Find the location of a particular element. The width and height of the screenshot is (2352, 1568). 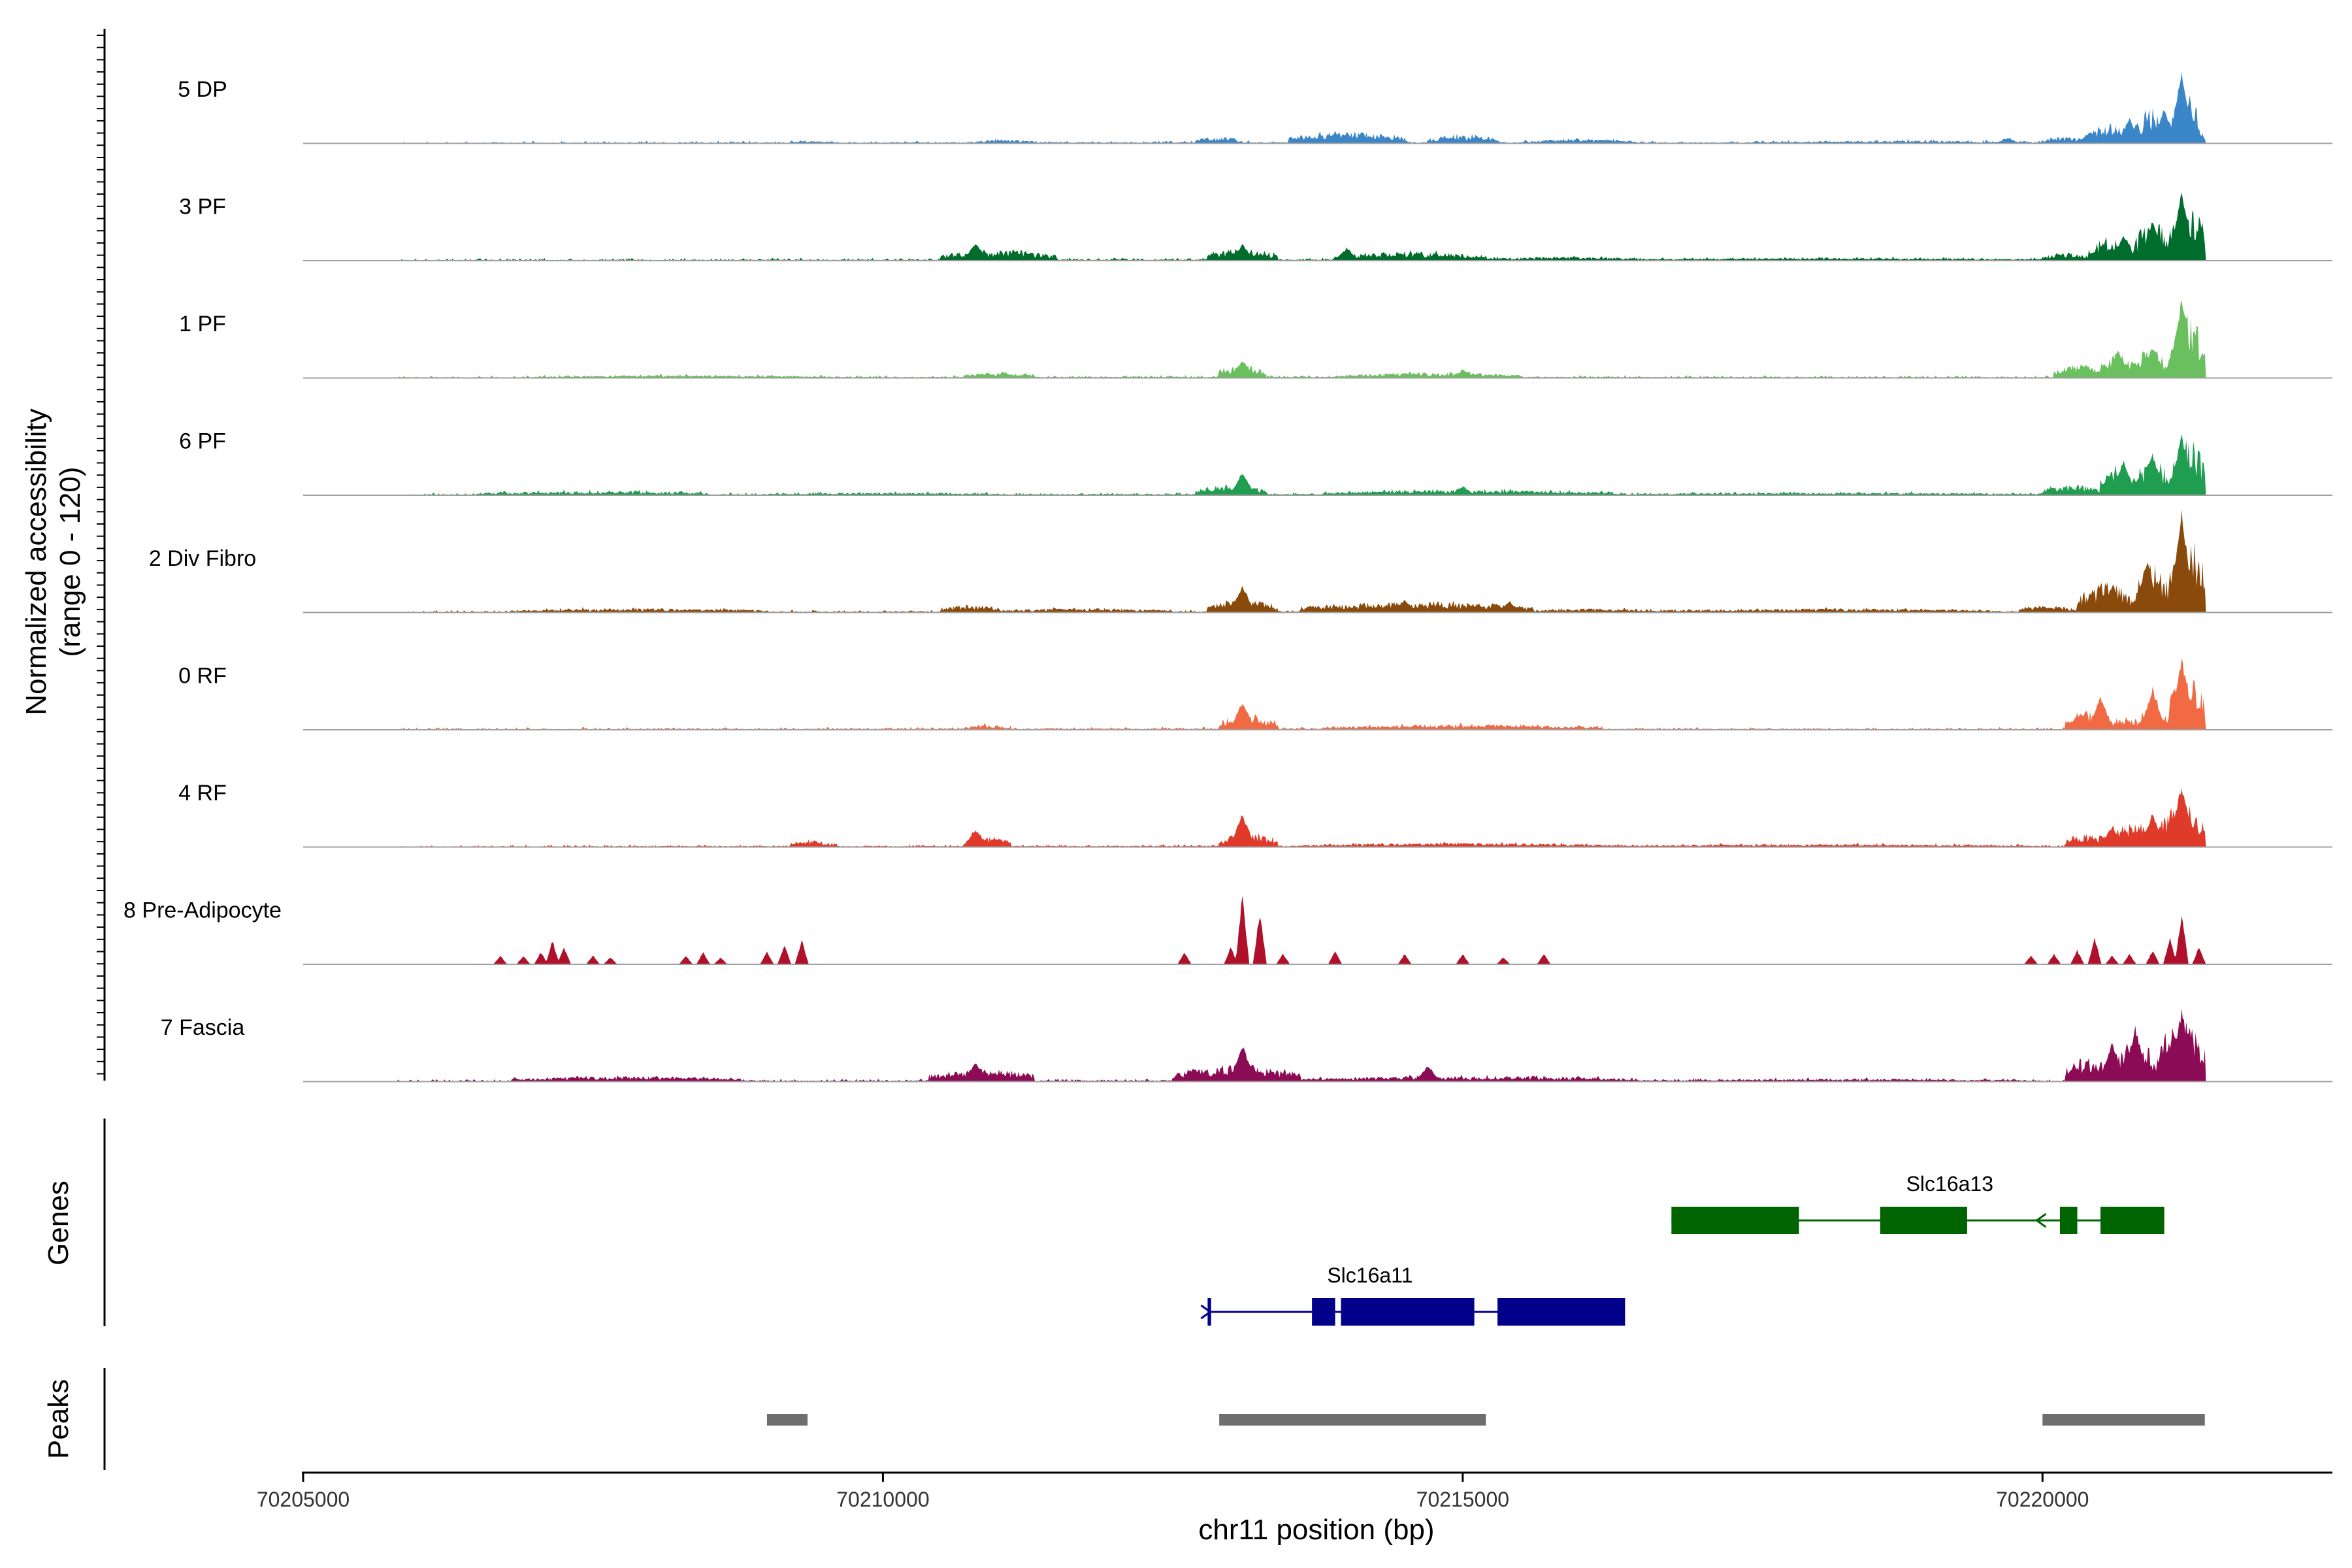

x-axis-ticks: 70205000 70210000 70215000 70220000 is located at coordinates (1173, 1492).